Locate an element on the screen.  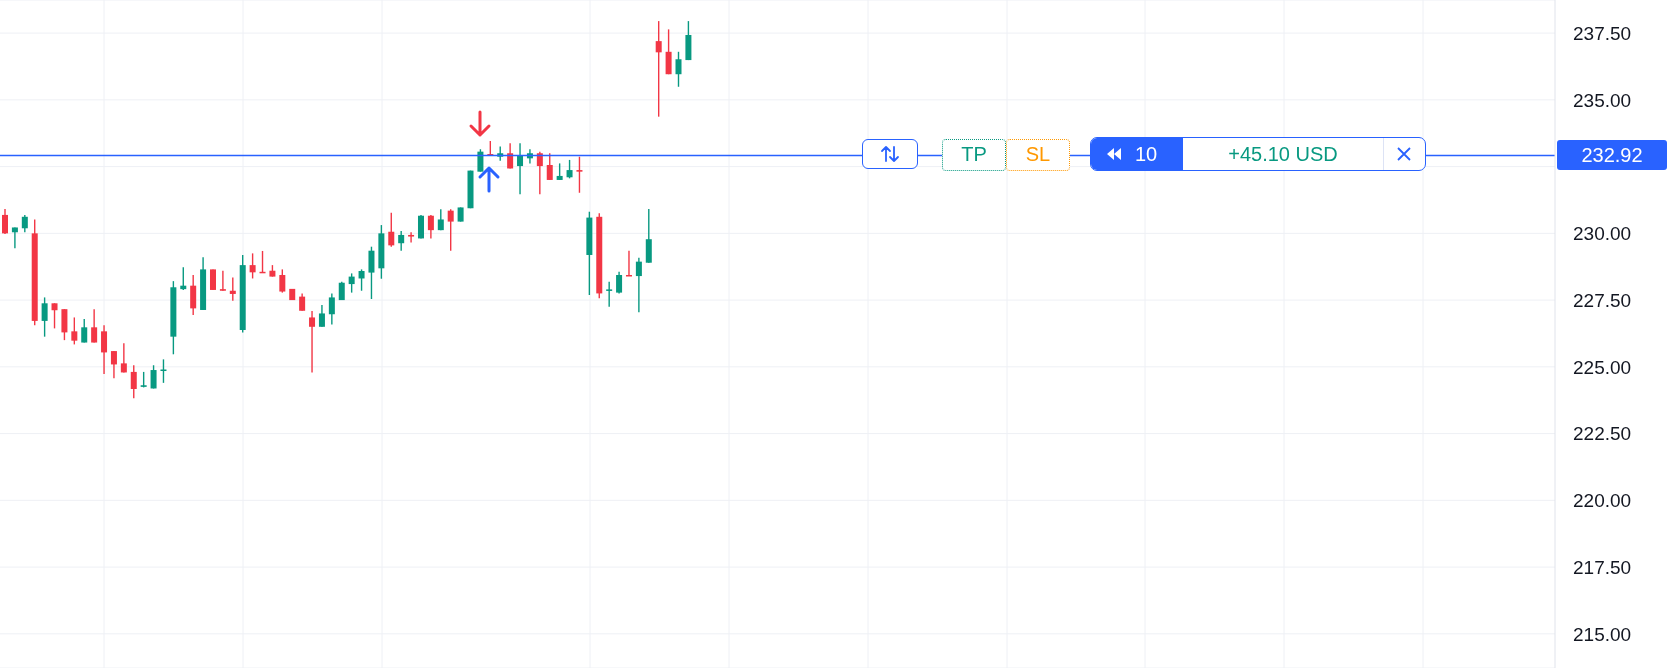
rewind-tab: 10 is located at coordinates (1137, 154).